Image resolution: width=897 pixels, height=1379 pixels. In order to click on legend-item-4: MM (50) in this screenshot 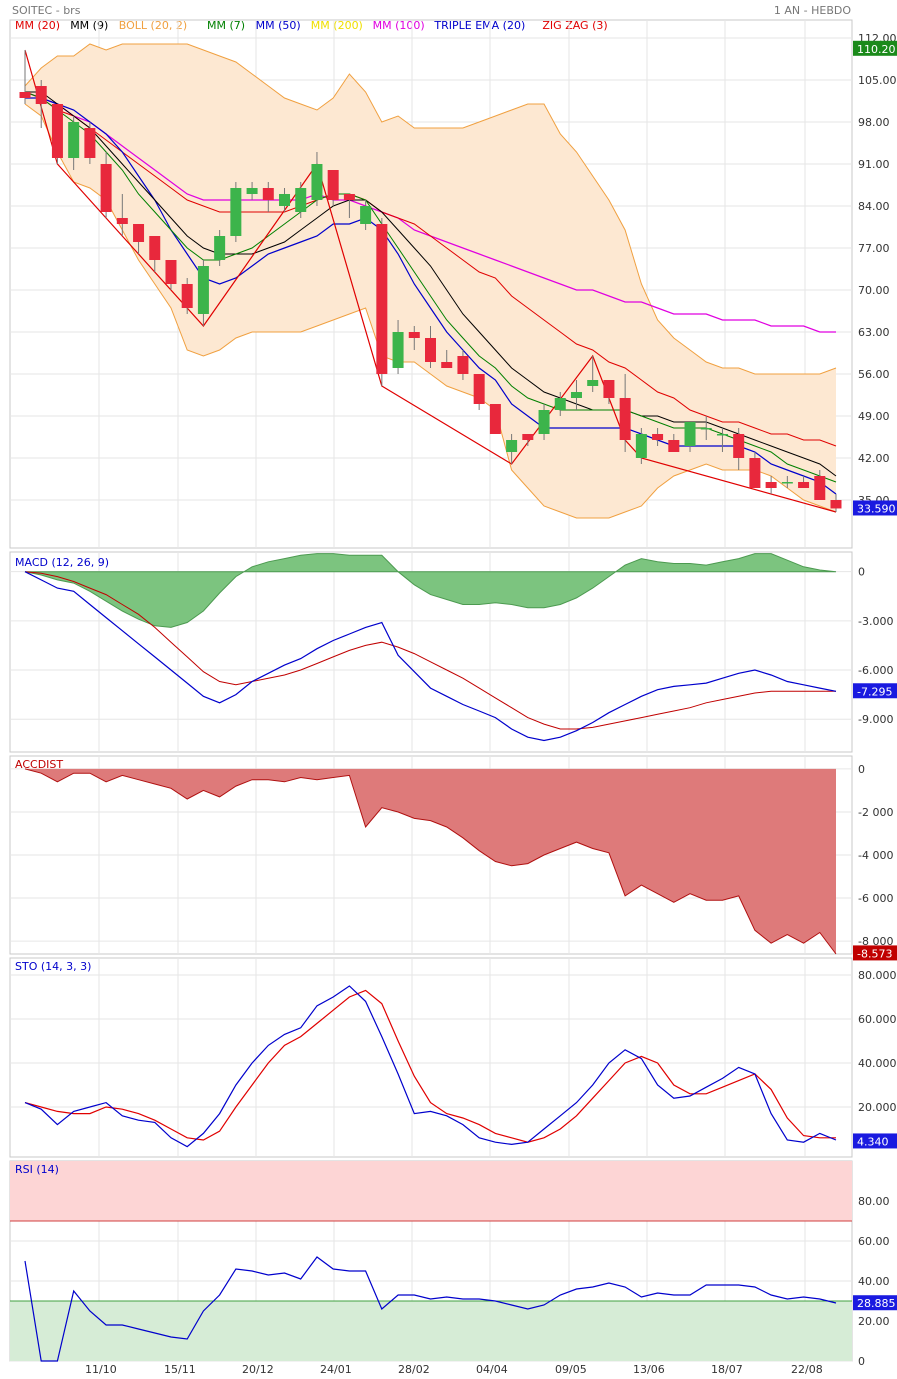, I will do `click(278, 25)`.